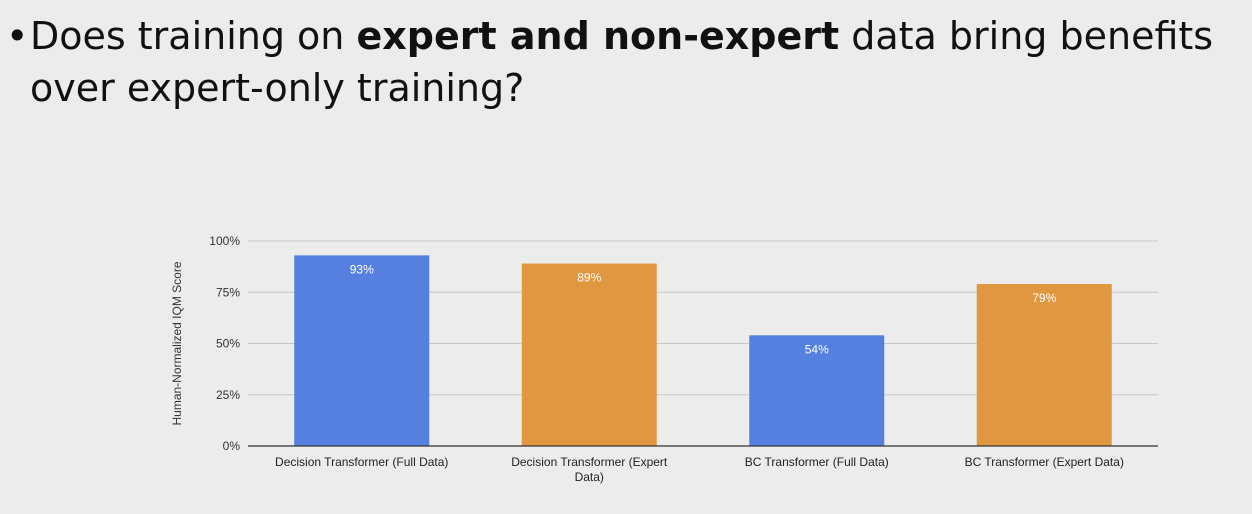 Image resolution: width=1252 pixels, height=514 pixels. What do you see at coordinates (817, 349) in the screenshot?
I see `data-label: 54%` at bounding box center [817, 349].